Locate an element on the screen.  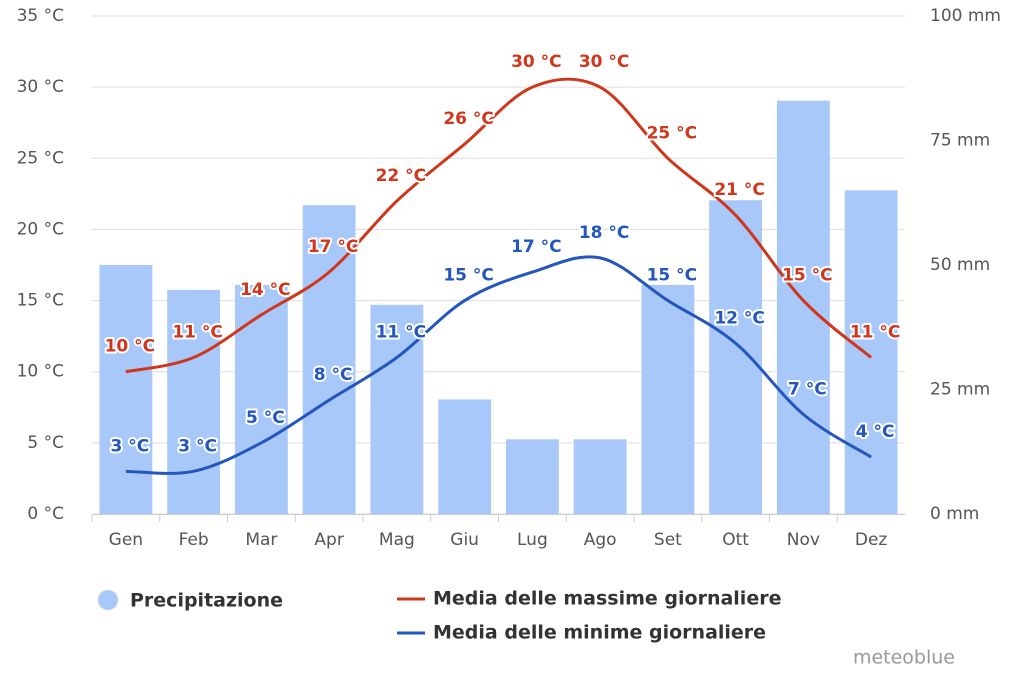
data-label: 14 °C is located at coordinates (265, 290).